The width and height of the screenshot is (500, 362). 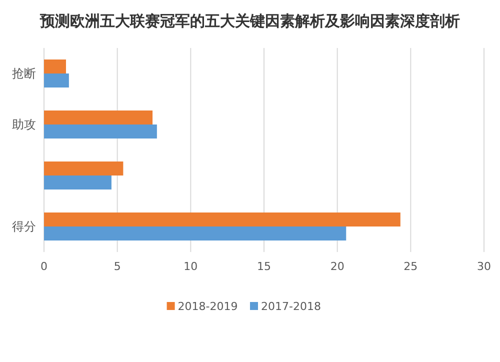 What do you see at coordinates (249, 21) in the screenshot?
I see `chart-title: 预测欧洲五大联赛冠军的五大关键因素解析及影响因素深度剖析` at bounding box center [249, 21].